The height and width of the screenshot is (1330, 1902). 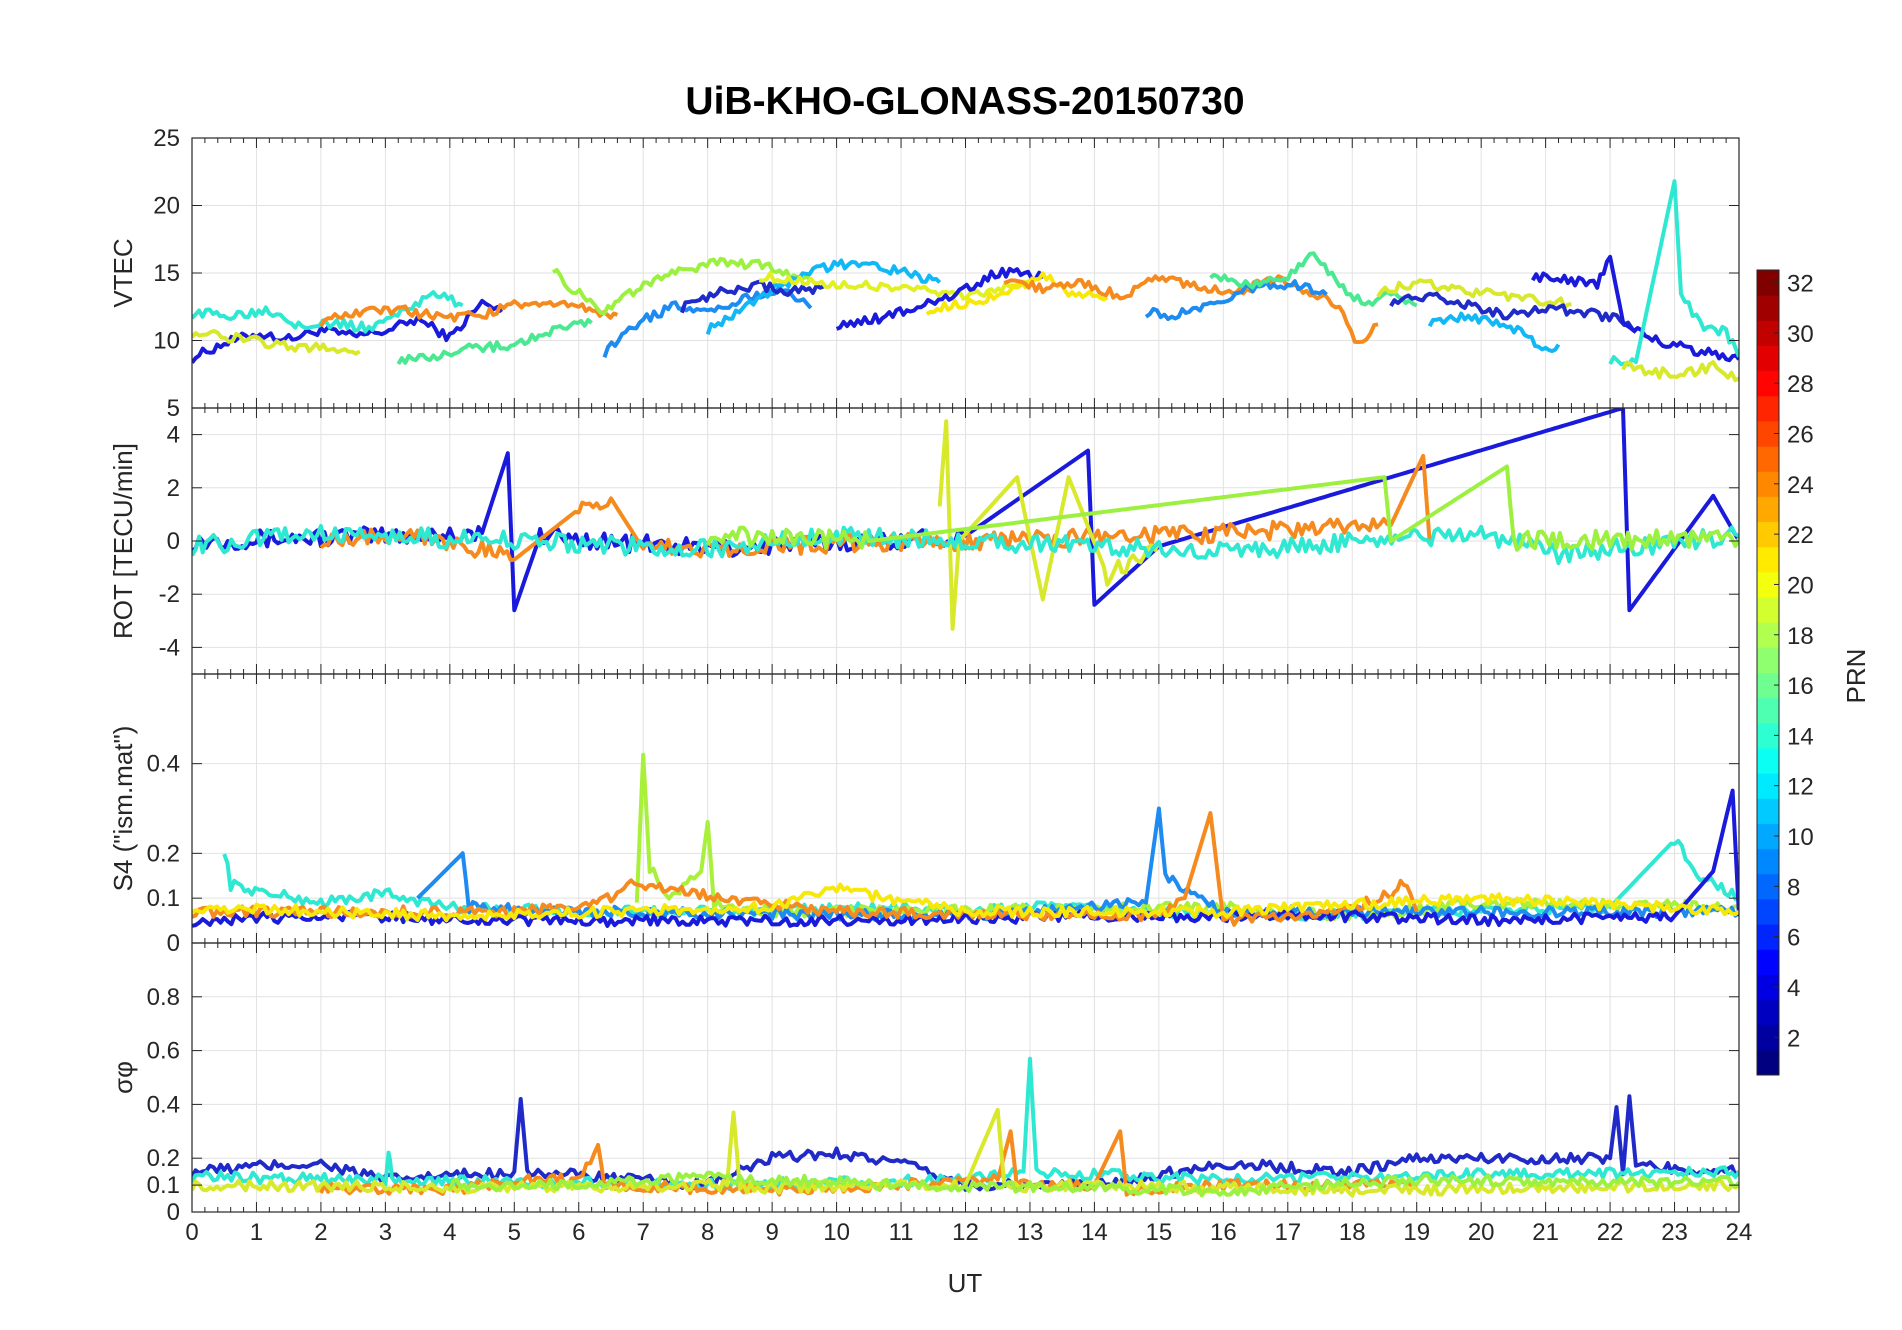 I want to click on x-tick-label: 8, so click(x=707, y=1232).